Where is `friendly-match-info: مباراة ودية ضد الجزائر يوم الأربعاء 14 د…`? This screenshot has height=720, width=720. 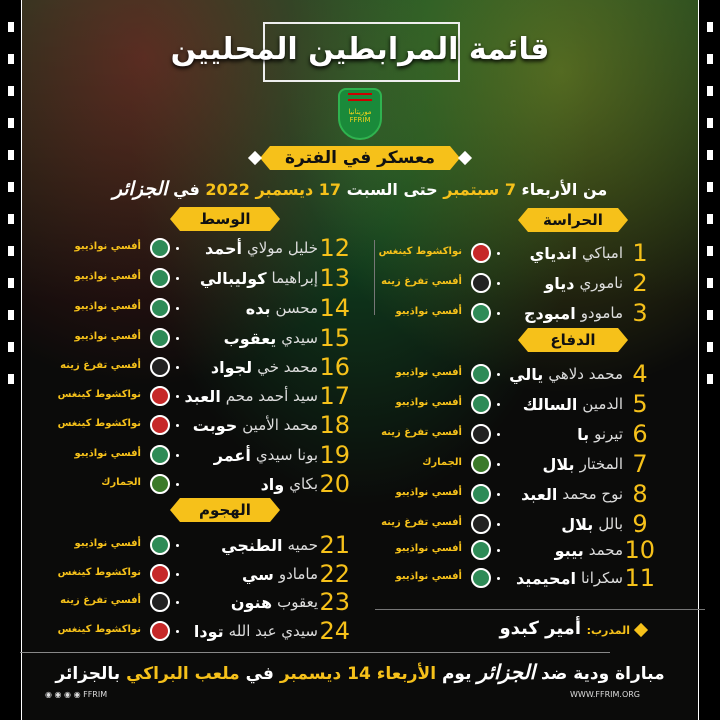
friendly-match-info: مباراة ودية ضد الجزائر يوم الأربعاء 14 د… is located at coordinates (360, 672).